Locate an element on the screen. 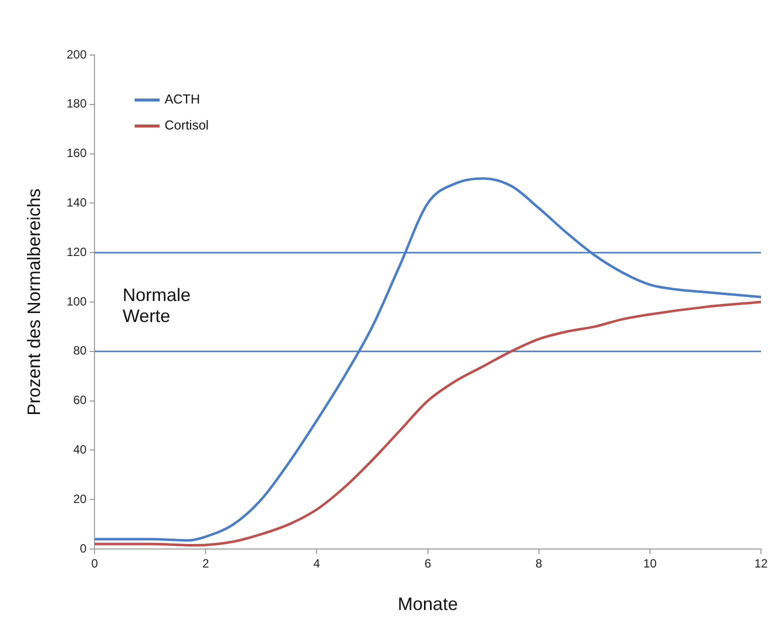  y-tick-label: 180 is located at coordinates (76, 103).